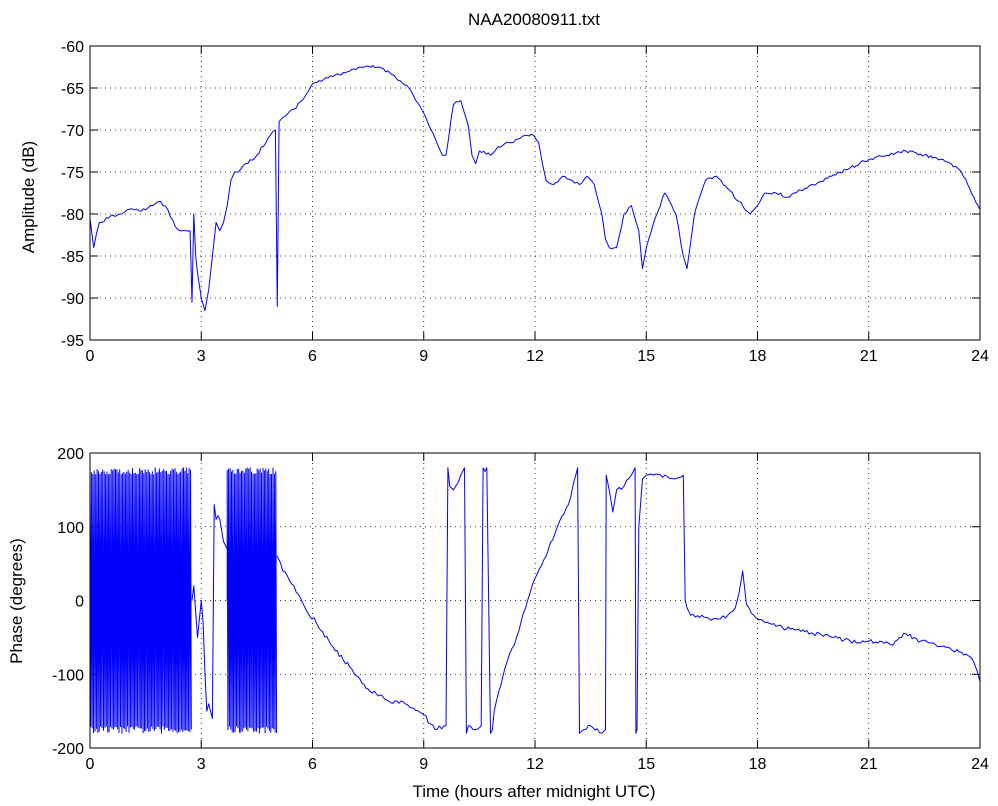 This screenshot has height=806, width=998. Describe the element at coordinates (201, 356) in the screenshot. I see `amp-xtick-label: 3` at that location.